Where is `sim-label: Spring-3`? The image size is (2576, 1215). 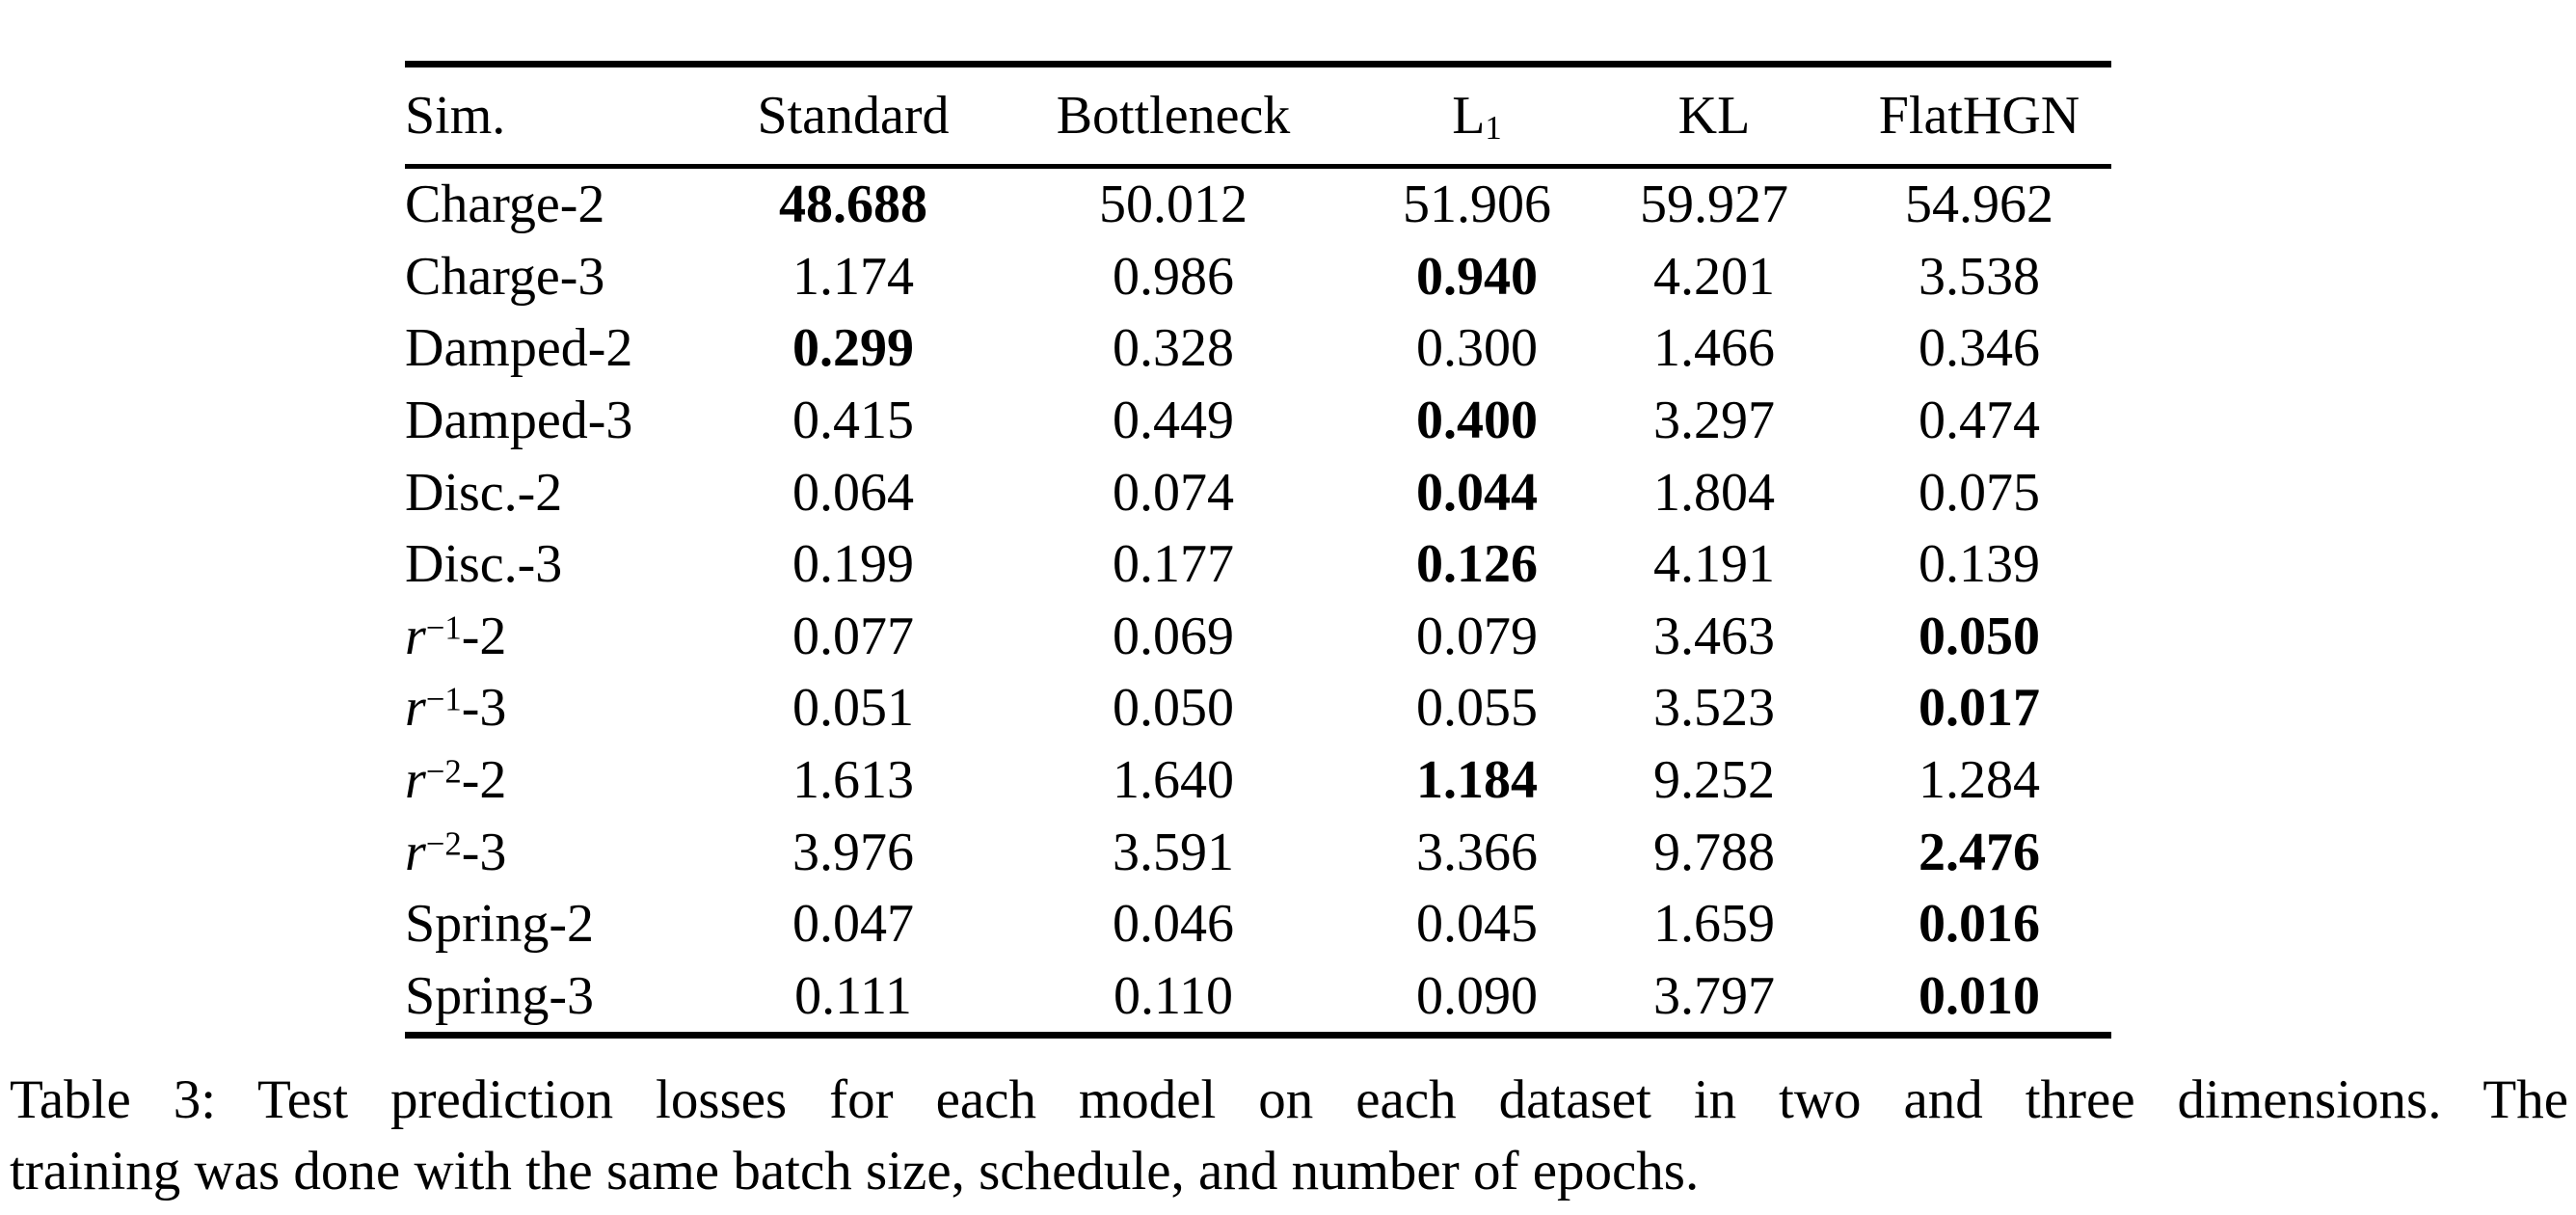
sim-label: Spring-3 is located at coordinates (500, 995).